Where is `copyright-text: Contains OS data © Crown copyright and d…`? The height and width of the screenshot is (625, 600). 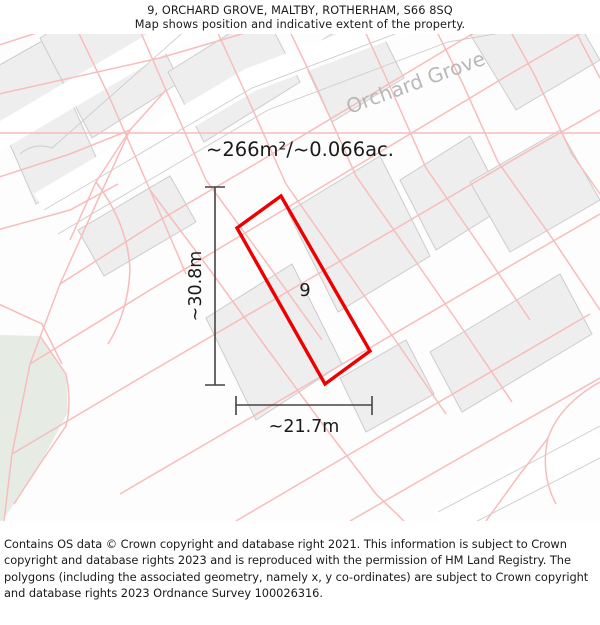
copyright-text: Contains OS data © Crown copyright and d… is located at coordinates (296, 569).